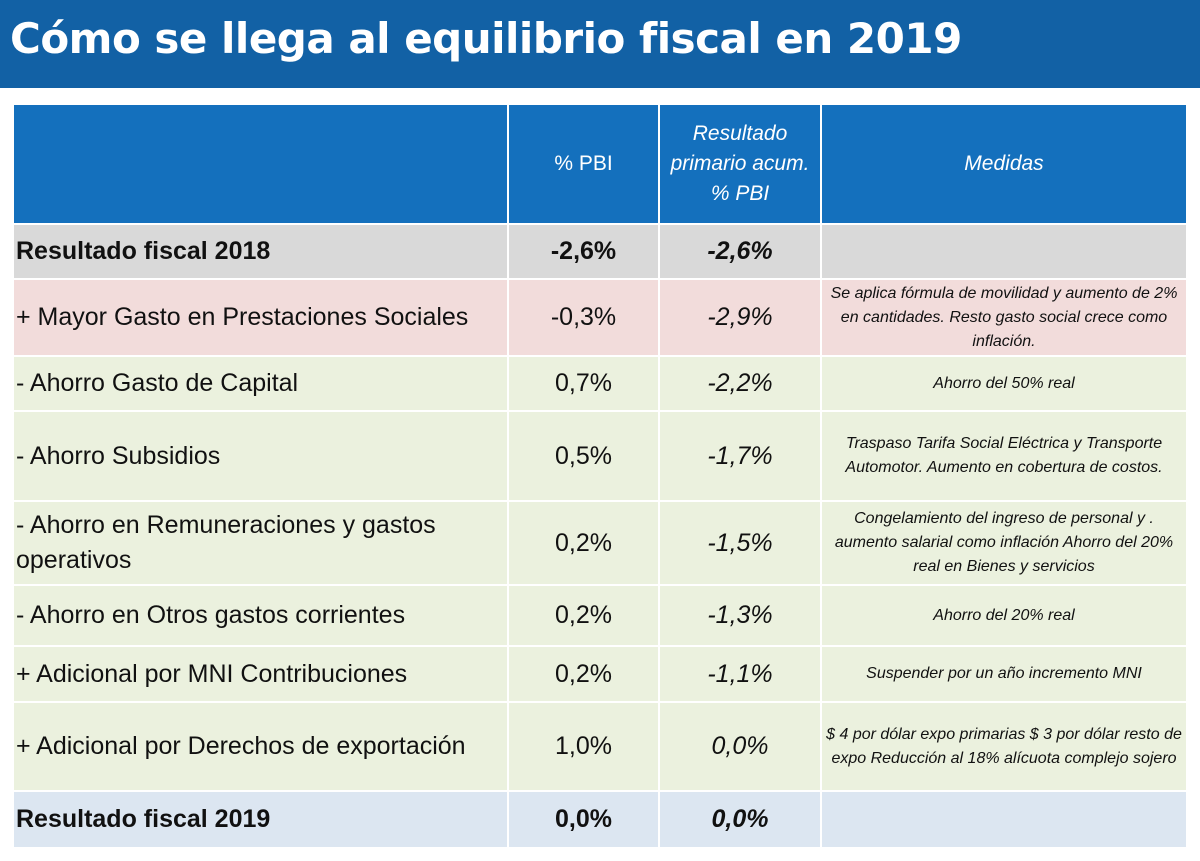  I want to click on header-resultado: Resultado primario acum. % PBI, so click(740, 164).